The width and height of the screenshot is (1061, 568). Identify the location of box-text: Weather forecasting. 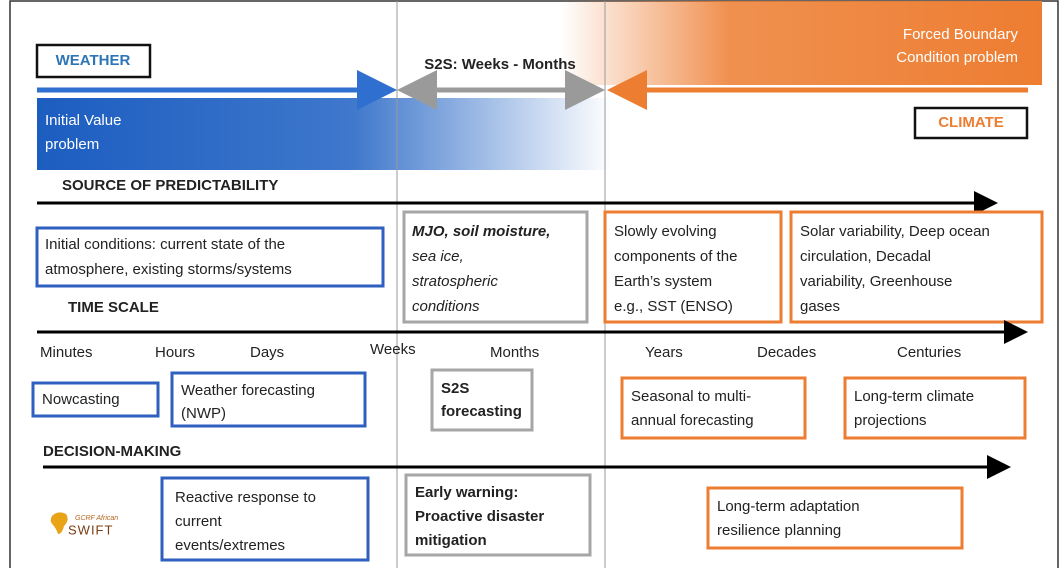
(248, 390).